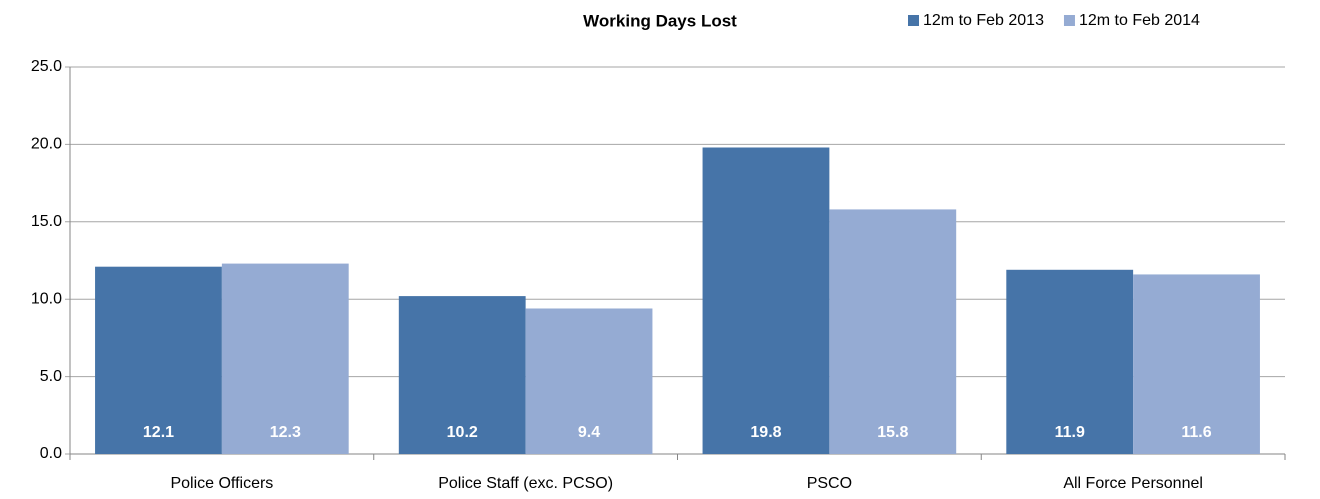 The height and width of the screenshot is (499, 1320). I want to click on x-tick-label: Police Officers, so click(221, 483).